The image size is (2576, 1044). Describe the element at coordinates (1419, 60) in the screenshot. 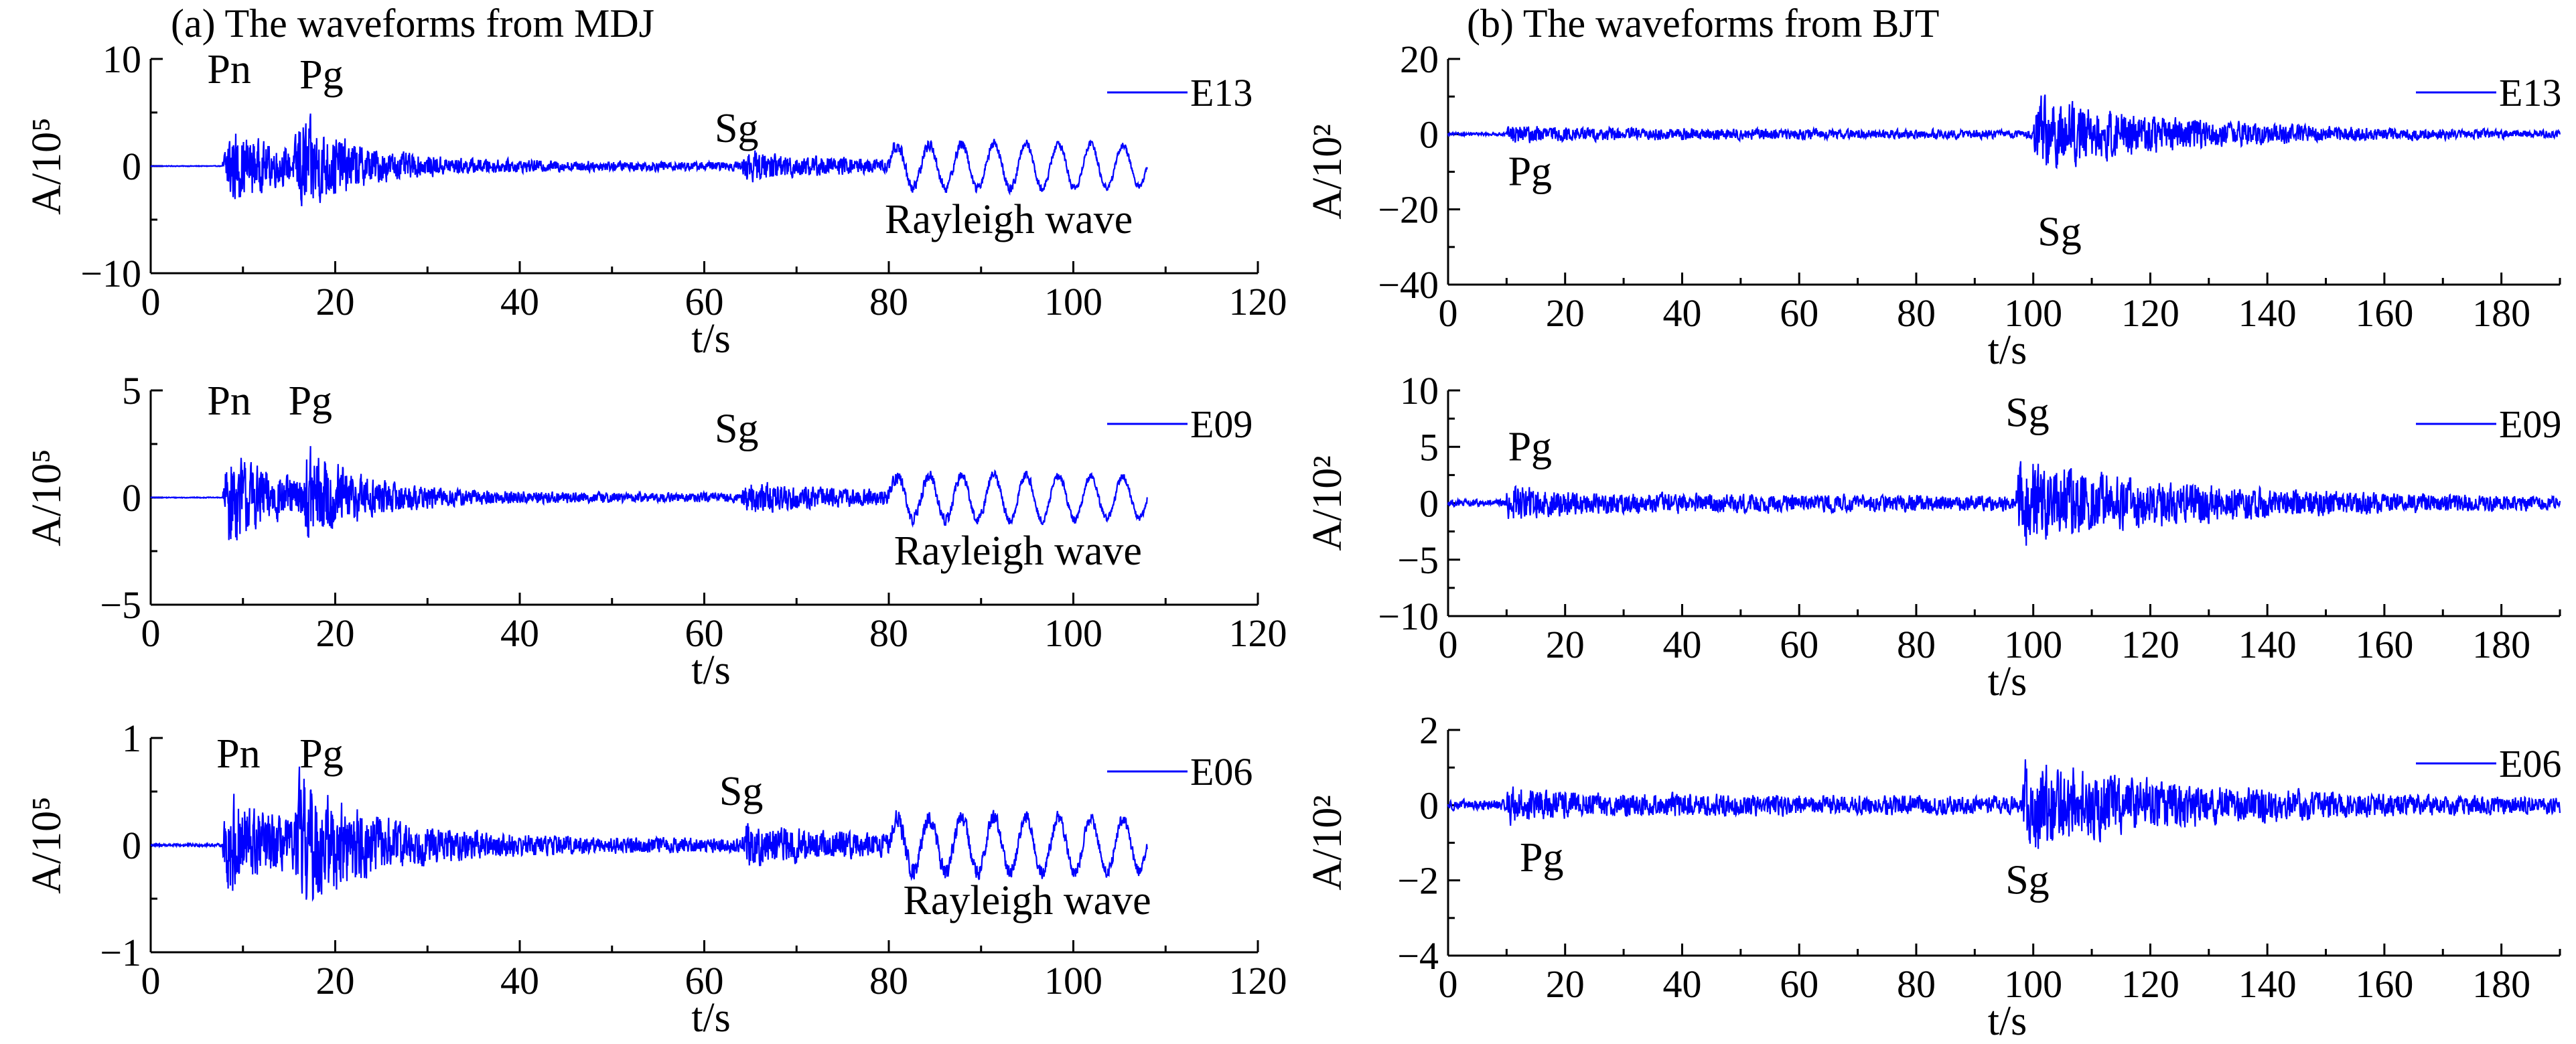

I see `y-tick-label: 20` at that location.